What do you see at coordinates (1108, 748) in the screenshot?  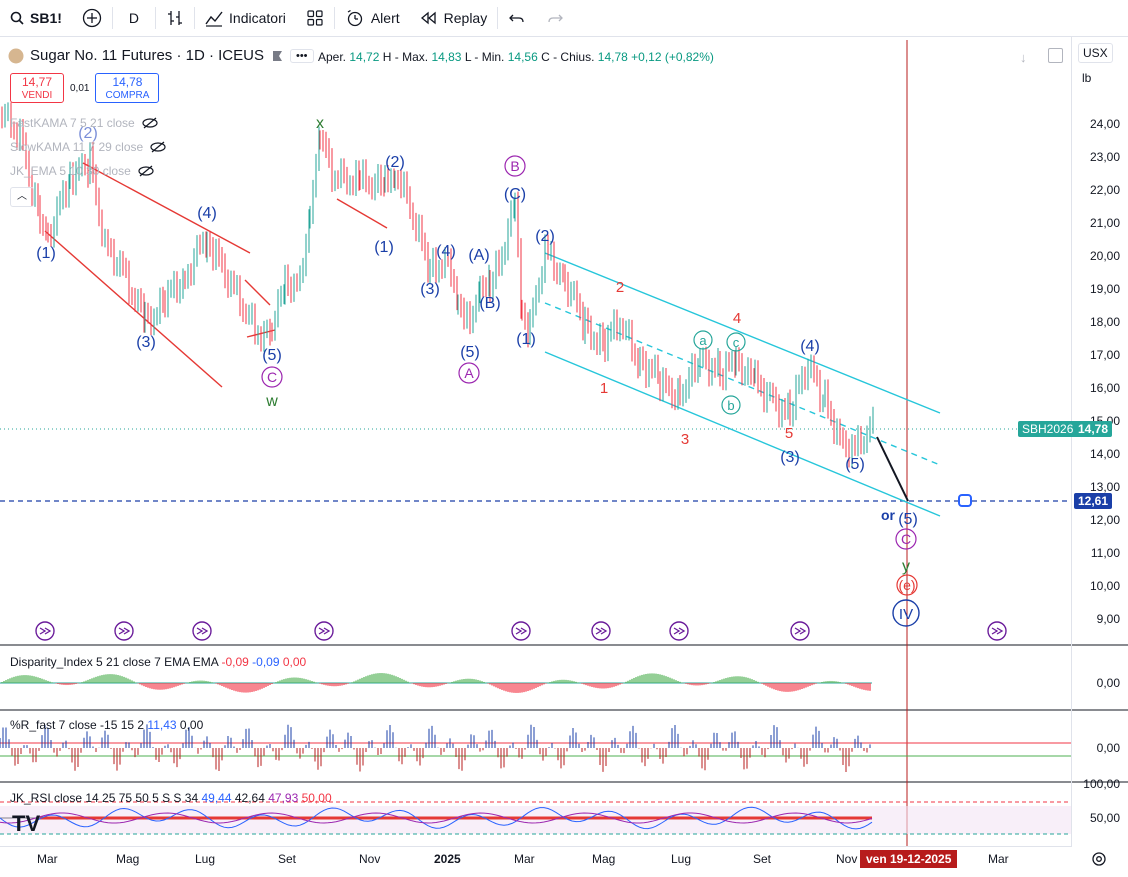 I see `r-axis-tick: 0,00` at bounding box center [1108, 748].